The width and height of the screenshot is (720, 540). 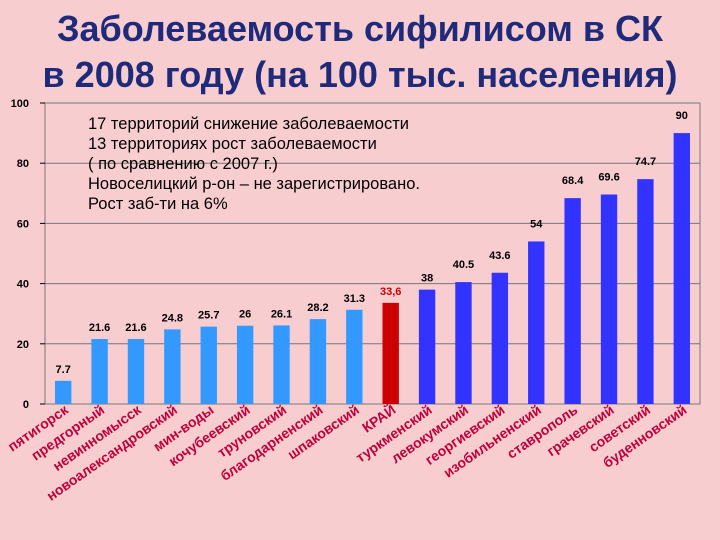 What do you see at coordinates (208, 316) in the screenshot?
I see `value-label: 25.7` at bounding box center [208, 316].